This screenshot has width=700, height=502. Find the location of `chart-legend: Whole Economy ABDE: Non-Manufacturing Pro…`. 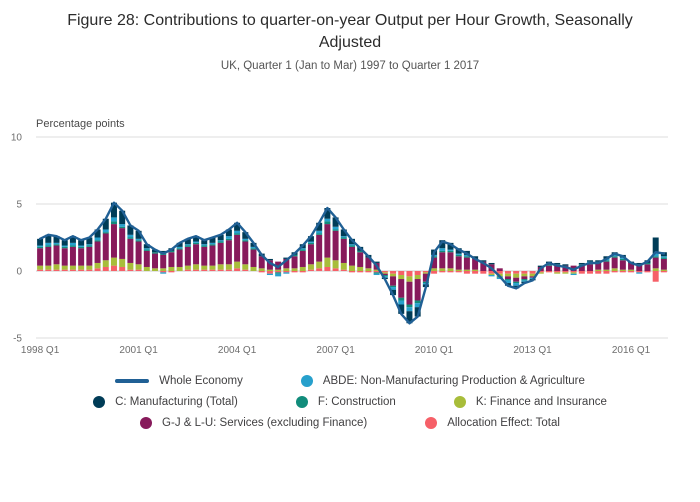

chart-legend: Whole Economy ABDE: Non-Manufacturing Pro… is located at coordinates (350, 402).